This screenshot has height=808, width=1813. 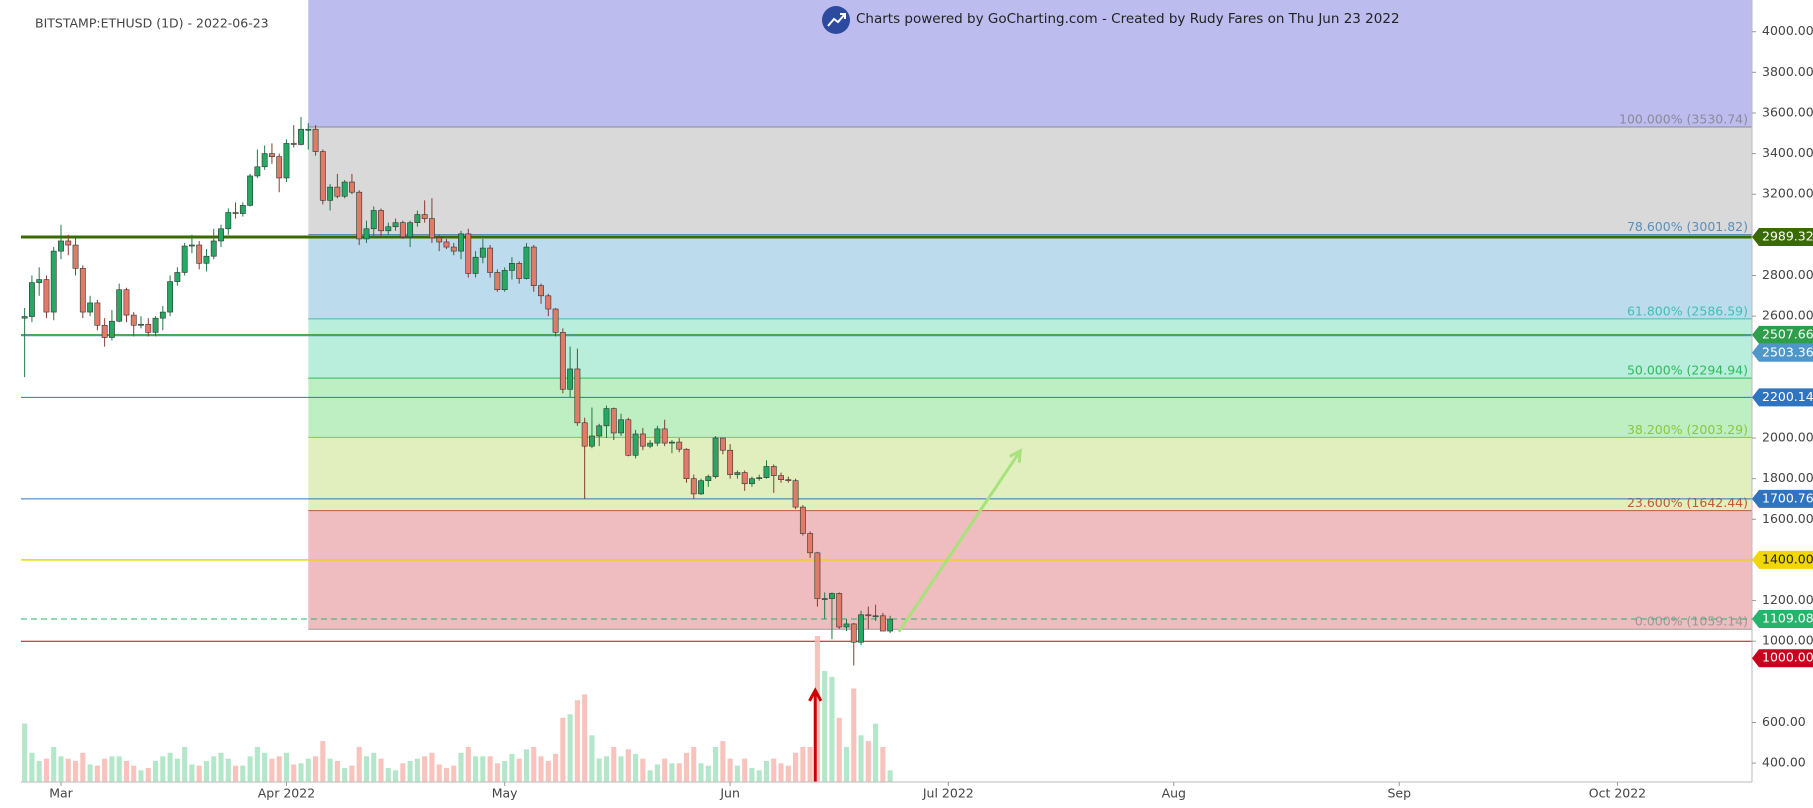 What do you see at coordinates (1787, 477) in the screenshot?
I see `y-tick-label: 1800.00` at bounding box center [1787, 477].